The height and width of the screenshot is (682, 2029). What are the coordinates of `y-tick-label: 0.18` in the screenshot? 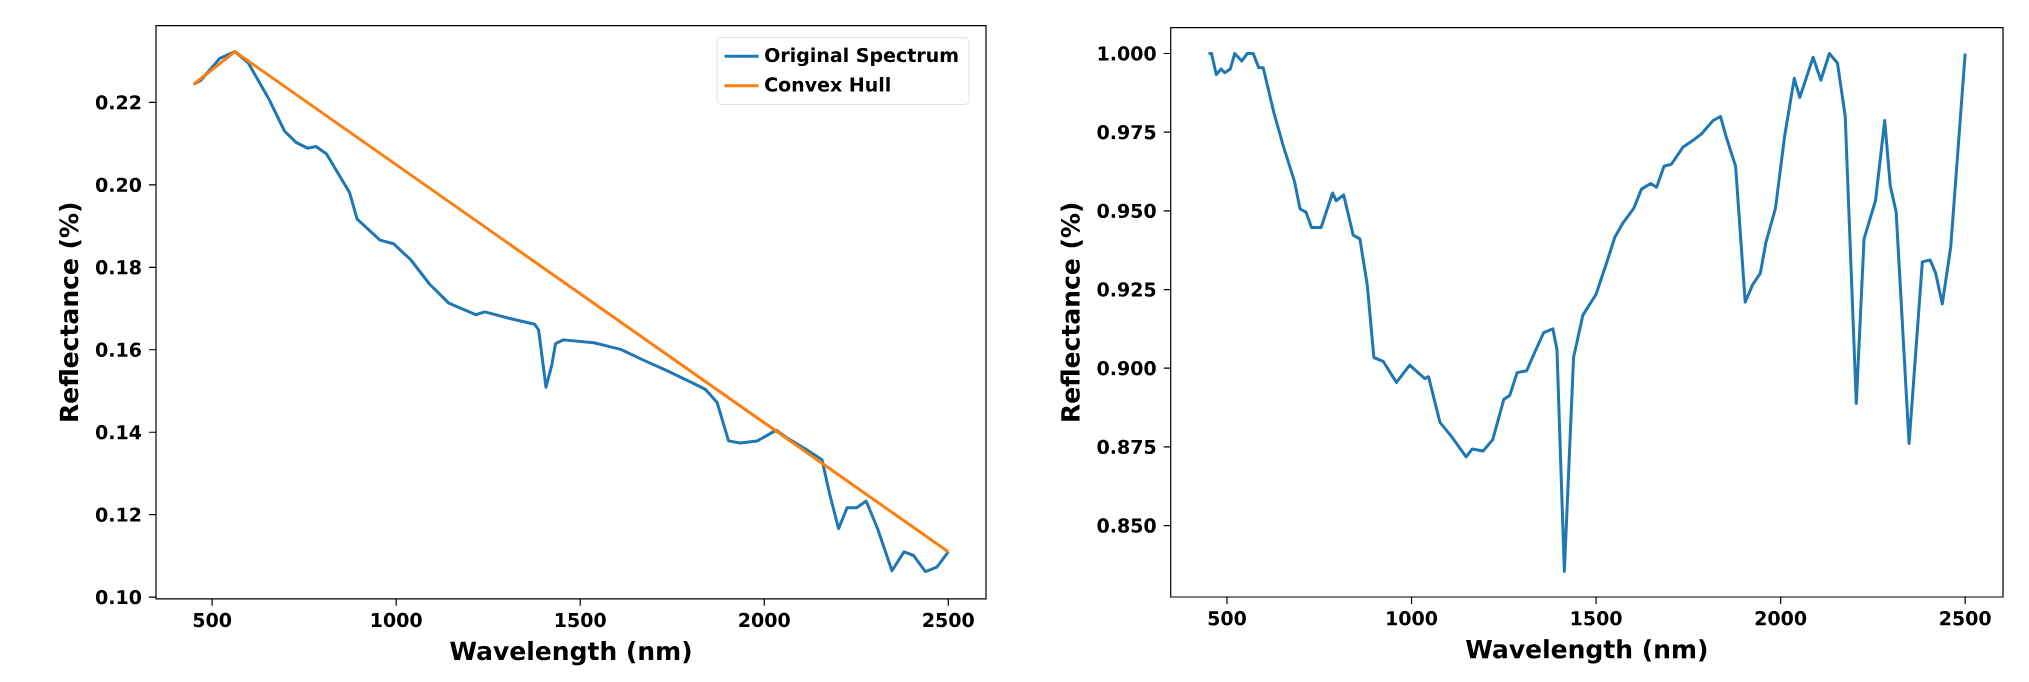 It's located at (118, 267).